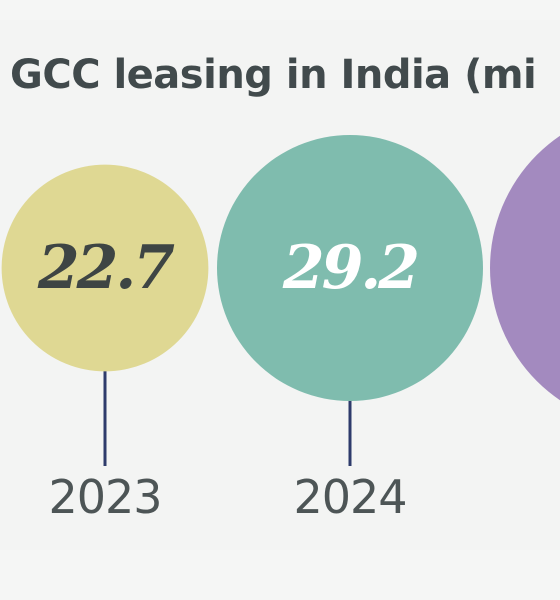  I want to click on bubble-next, so click(525, 268).